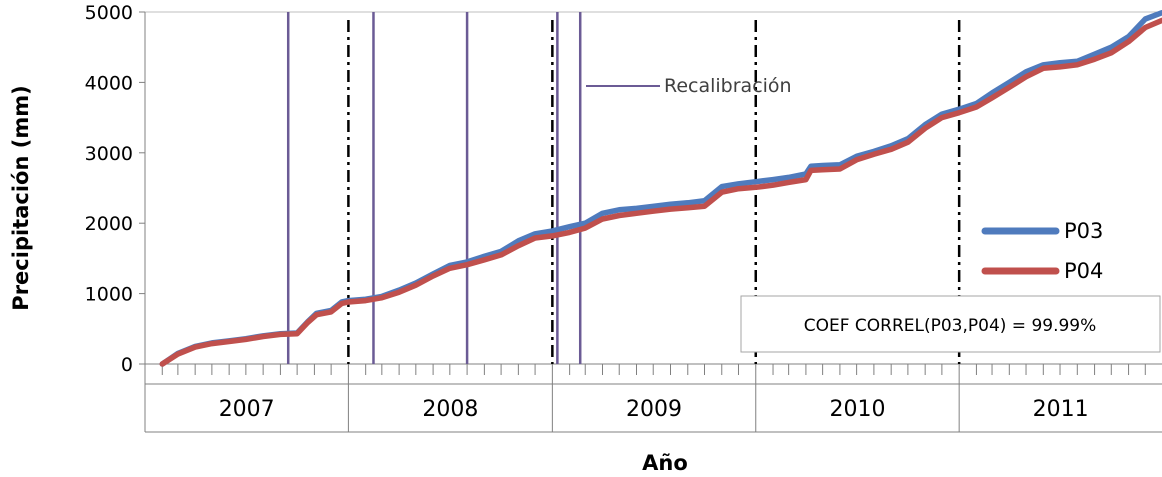  I want to click on year-label: 2008, so click(450, 409).